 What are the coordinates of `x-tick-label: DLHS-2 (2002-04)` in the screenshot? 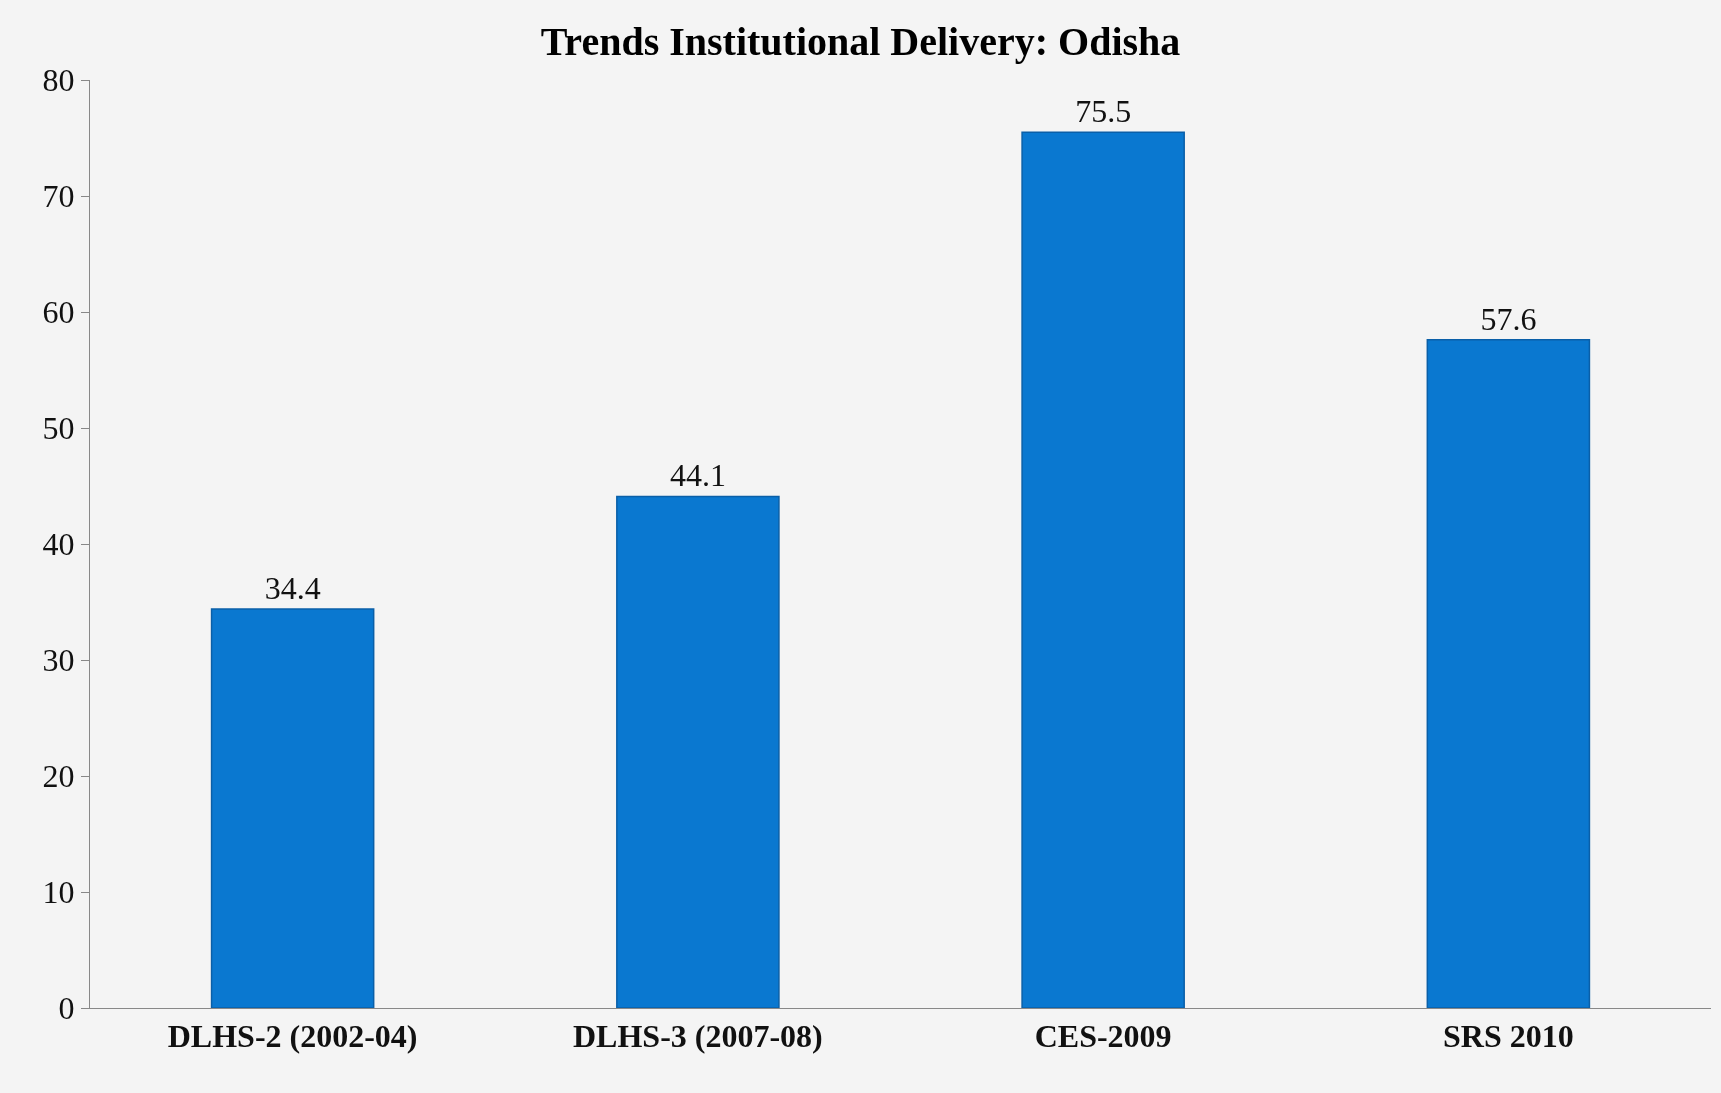 It's located at (292, 1036).